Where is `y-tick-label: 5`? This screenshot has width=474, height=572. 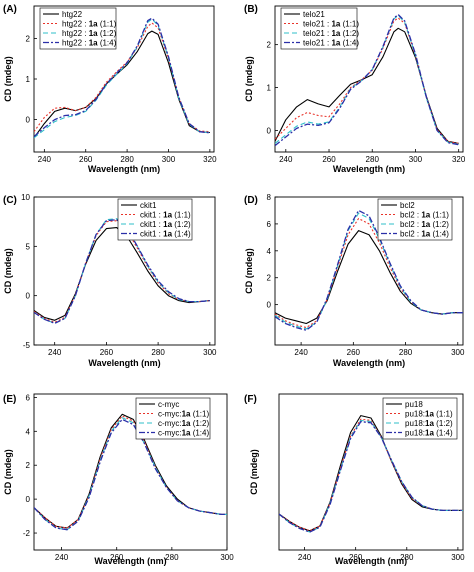 y-tick-label: 5 is located at coordinates (28, 246).